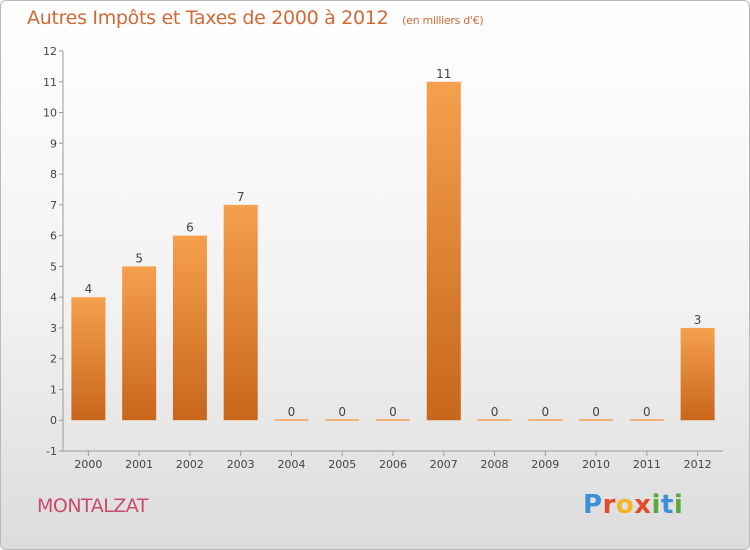 This screenshot has height=550, width=750. I want to click on y-tick-label: 4, so click(53, 297).